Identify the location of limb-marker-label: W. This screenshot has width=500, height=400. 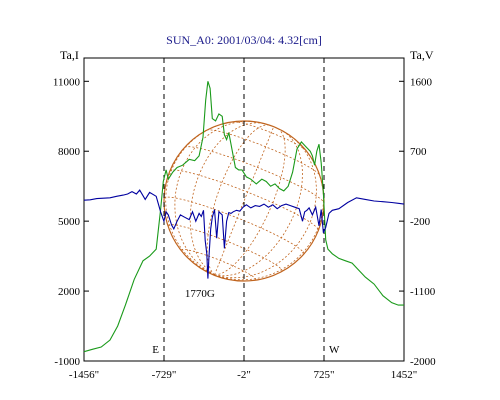
(334, 350).